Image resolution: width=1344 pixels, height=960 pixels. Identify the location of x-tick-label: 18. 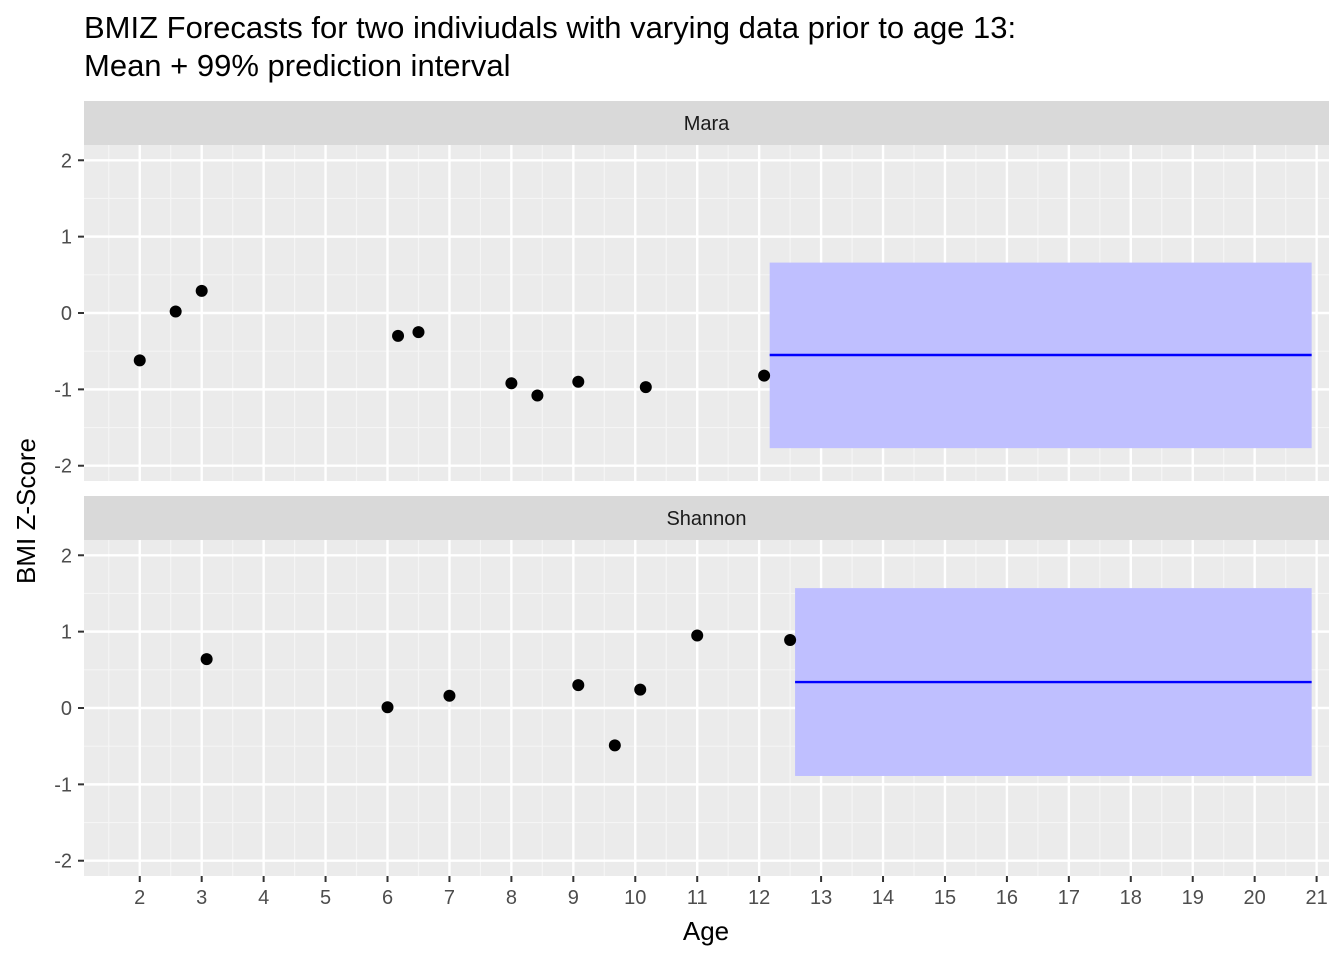
(1131, 898).